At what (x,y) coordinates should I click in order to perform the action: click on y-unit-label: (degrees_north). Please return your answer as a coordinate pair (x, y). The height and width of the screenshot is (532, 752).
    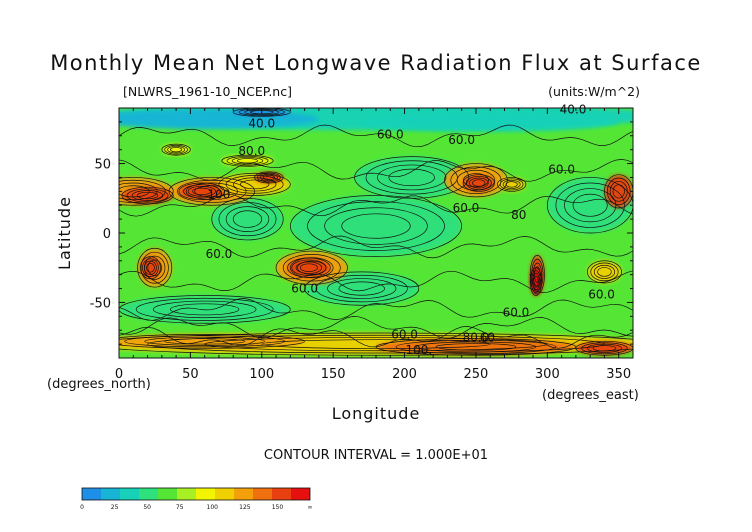
    Looking at the image, I should click on (99, 384).